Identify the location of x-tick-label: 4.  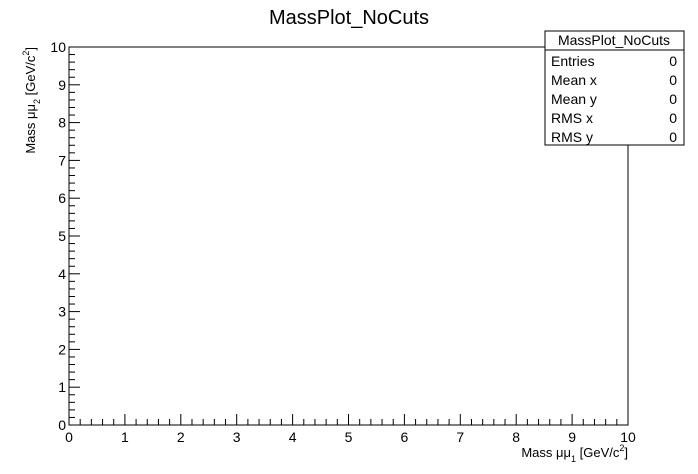
(293, 437).